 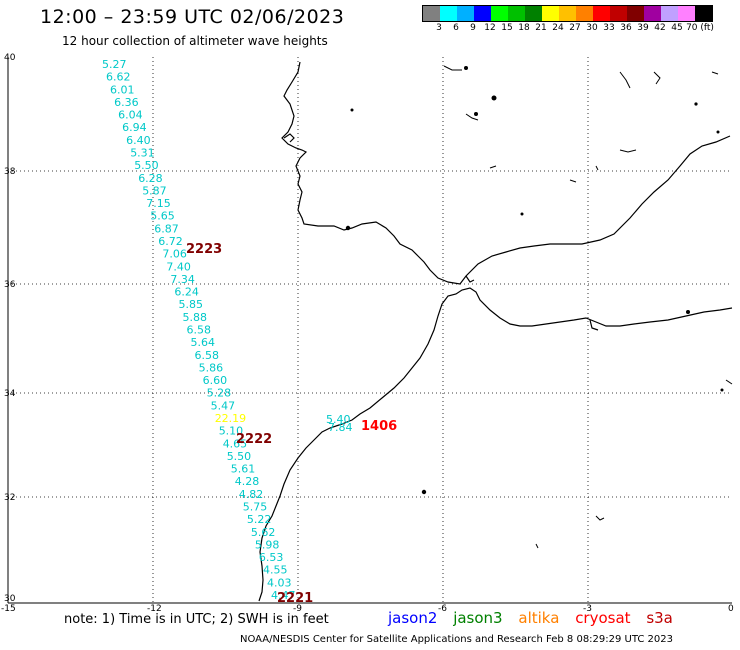 I want to click on color-scale-label: 6, so click(x=456, y=28).